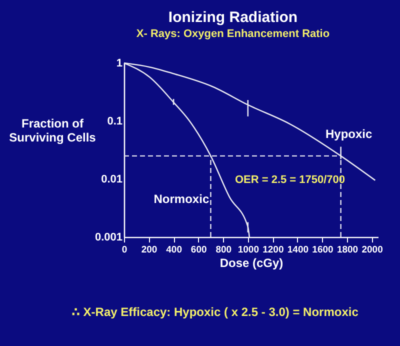 Image resolution: width=400 pixels, height=346 pixels. Describe the element at coordinates (149, 250) in the screenshot. I see `x-tick-label: 200` at that location.